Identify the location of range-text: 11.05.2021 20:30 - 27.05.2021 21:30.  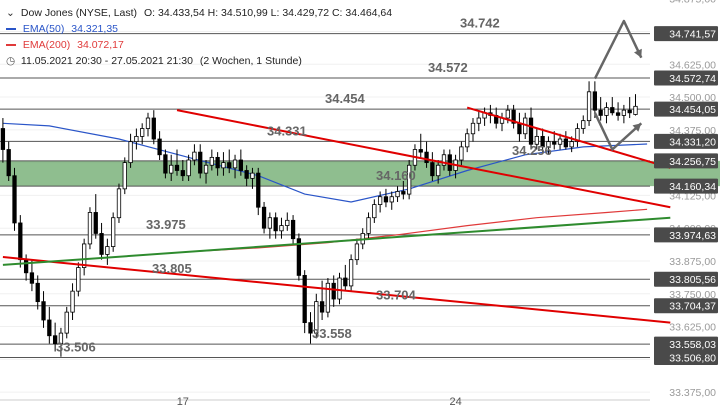
(106, 61).